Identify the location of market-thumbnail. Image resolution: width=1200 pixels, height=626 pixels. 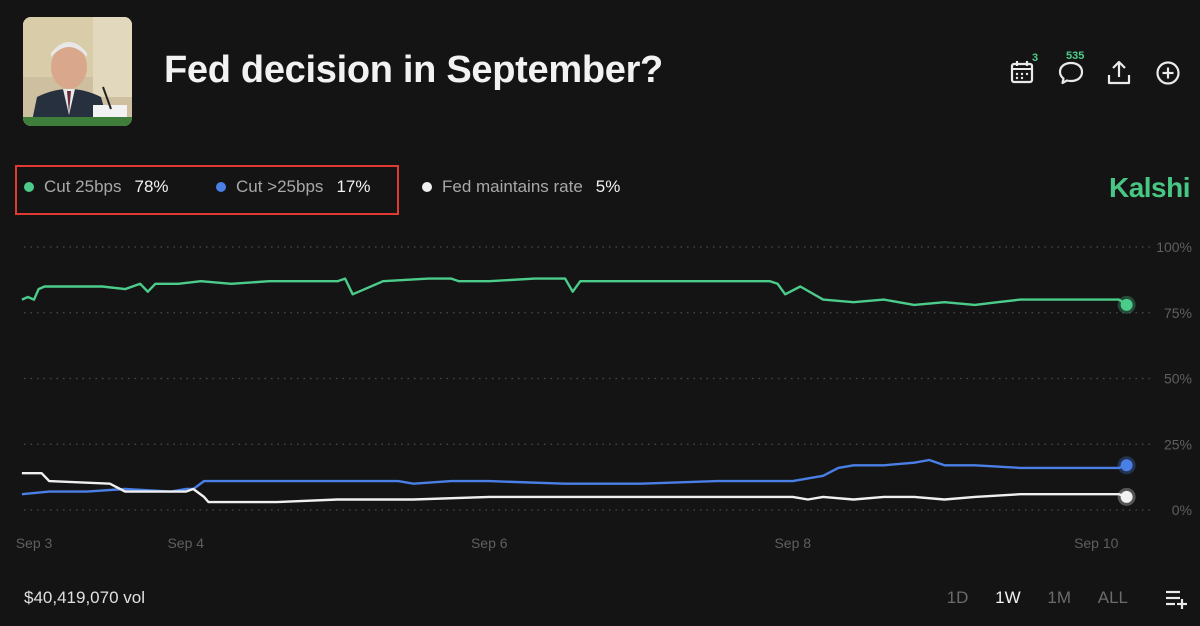
(77, 71).